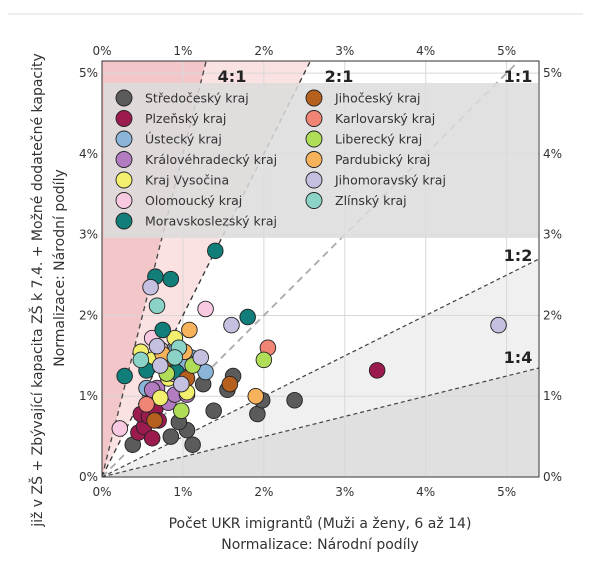 Image resolution: width=591 pixels, height=574 pixels. I want to click on ratio-label-1: 2:1, so click(339, 76).